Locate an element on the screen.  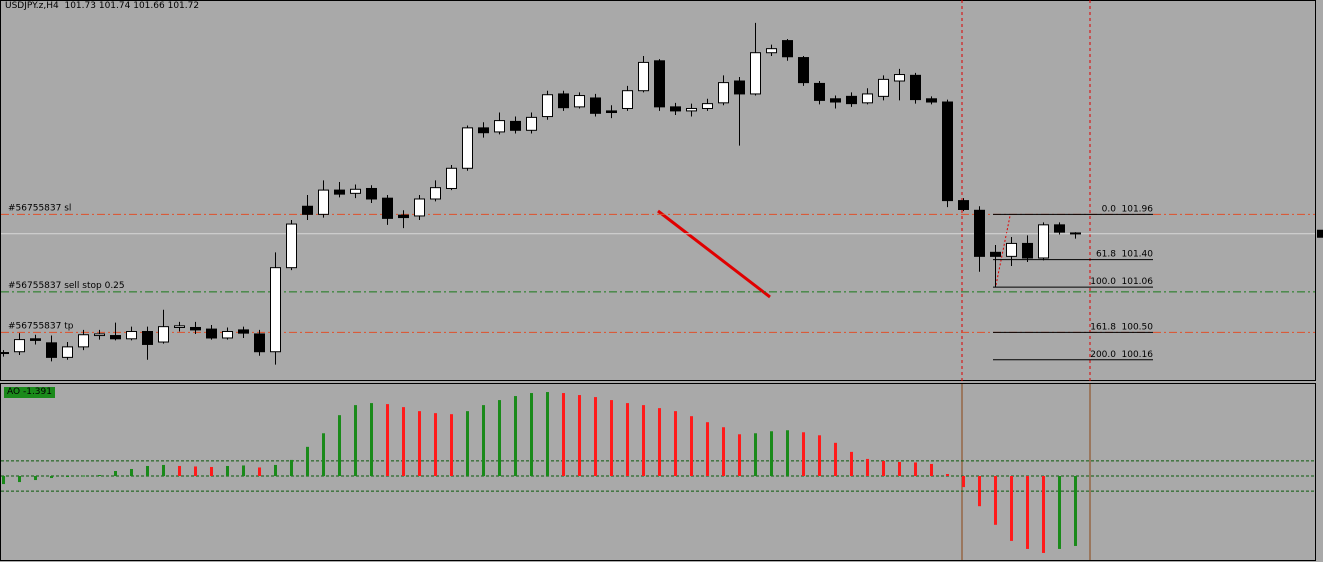
fibo-price: 100.16 is located at coordinates (1138, 355).